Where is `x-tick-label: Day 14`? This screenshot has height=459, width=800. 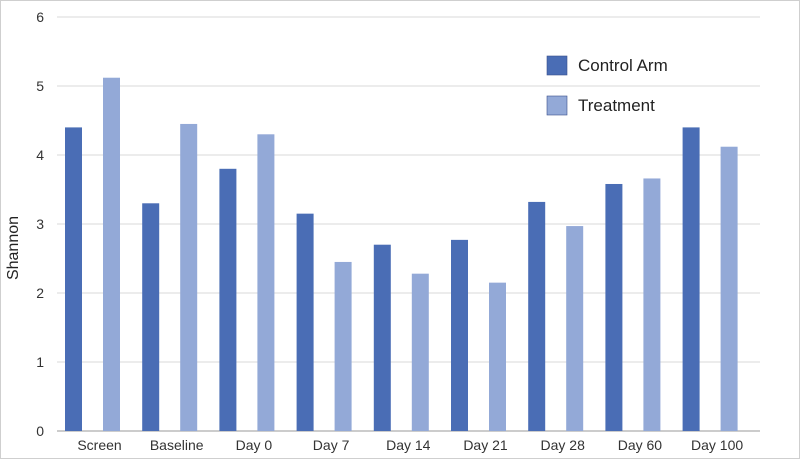 x-tick-label: Day 14 is located at coordinates (408, 445).